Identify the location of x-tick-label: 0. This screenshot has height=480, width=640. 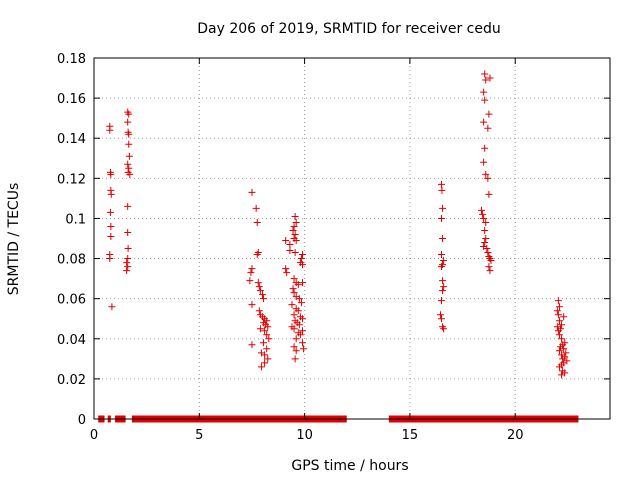
(94, 435).